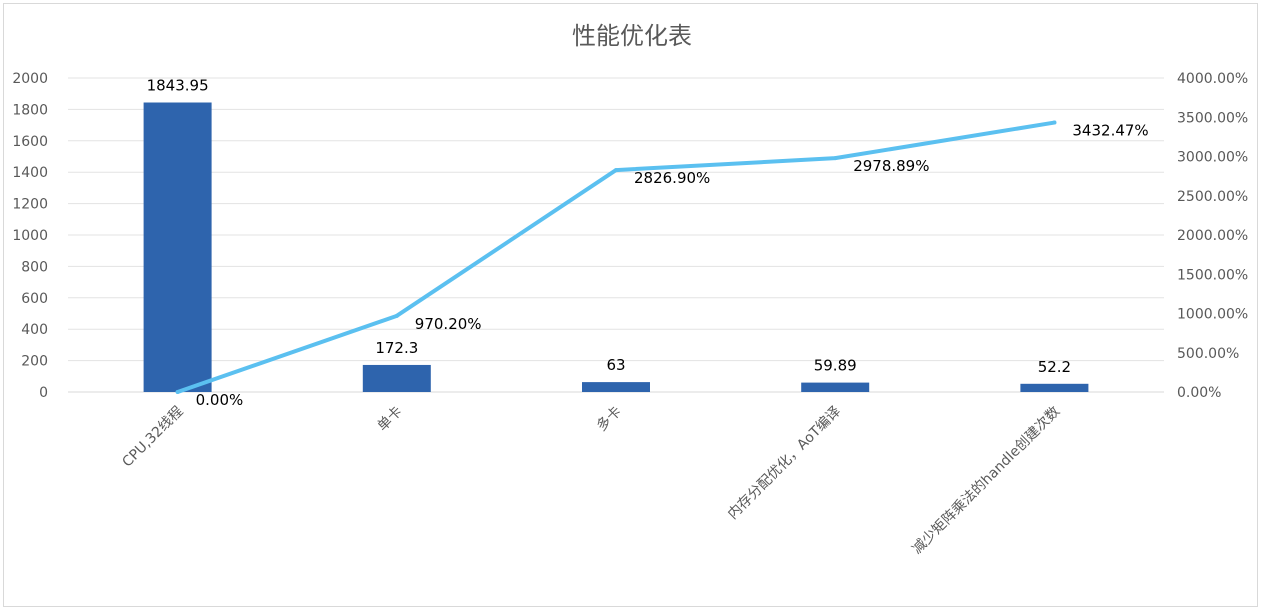 The height and width of the screenshot is (610, 1264). Describe the element at coordinates (34, 267) in the screenshot. I see `left-tick-label: 800` at that location.